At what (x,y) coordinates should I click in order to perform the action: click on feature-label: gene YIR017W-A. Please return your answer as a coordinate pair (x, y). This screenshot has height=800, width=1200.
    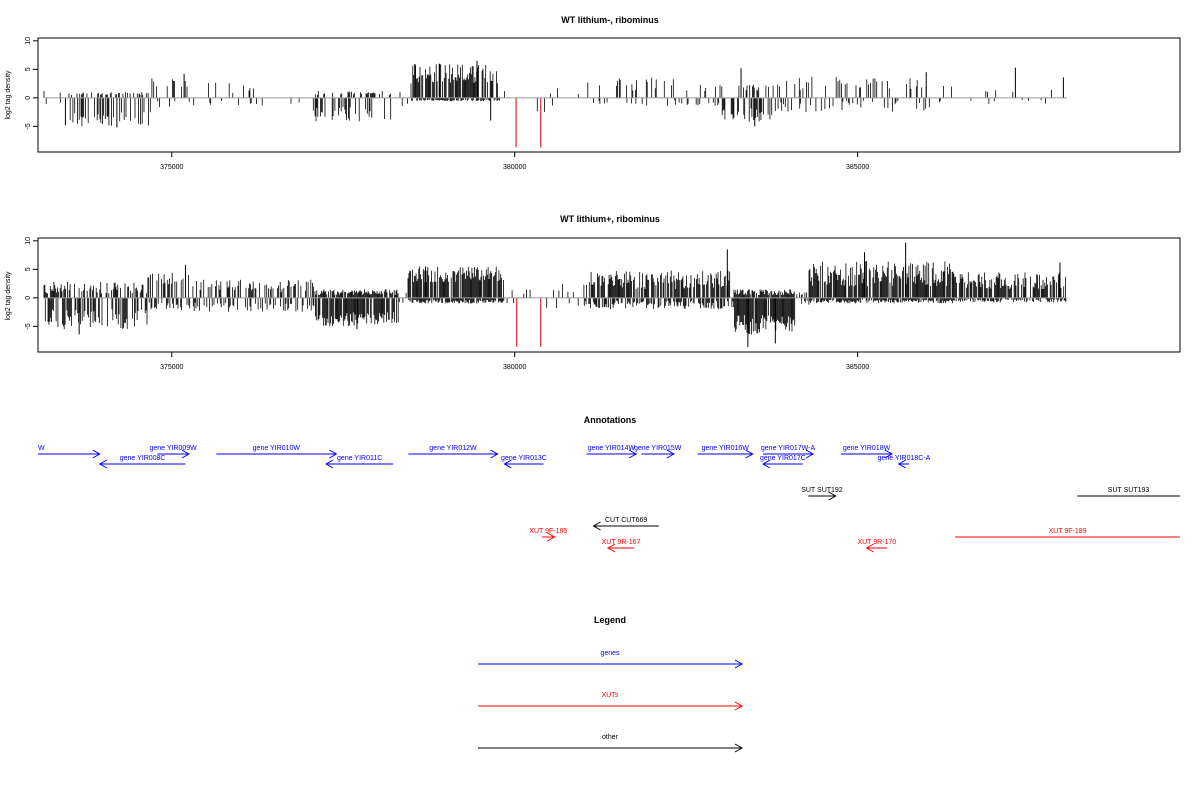
    Looking at the image, I should click on (788, 448).